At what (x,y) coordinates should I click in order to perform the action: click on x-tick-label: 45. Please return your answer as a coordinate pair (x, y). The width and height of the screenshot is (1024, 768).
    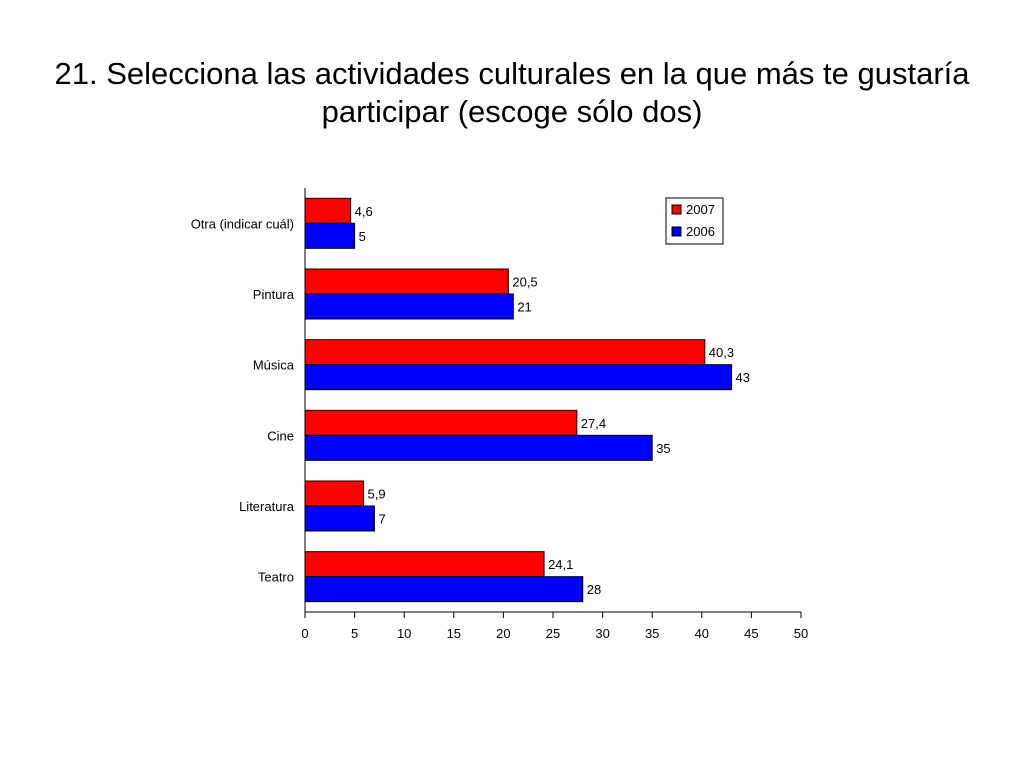
    Looking at the image, I should click on (751, 633).